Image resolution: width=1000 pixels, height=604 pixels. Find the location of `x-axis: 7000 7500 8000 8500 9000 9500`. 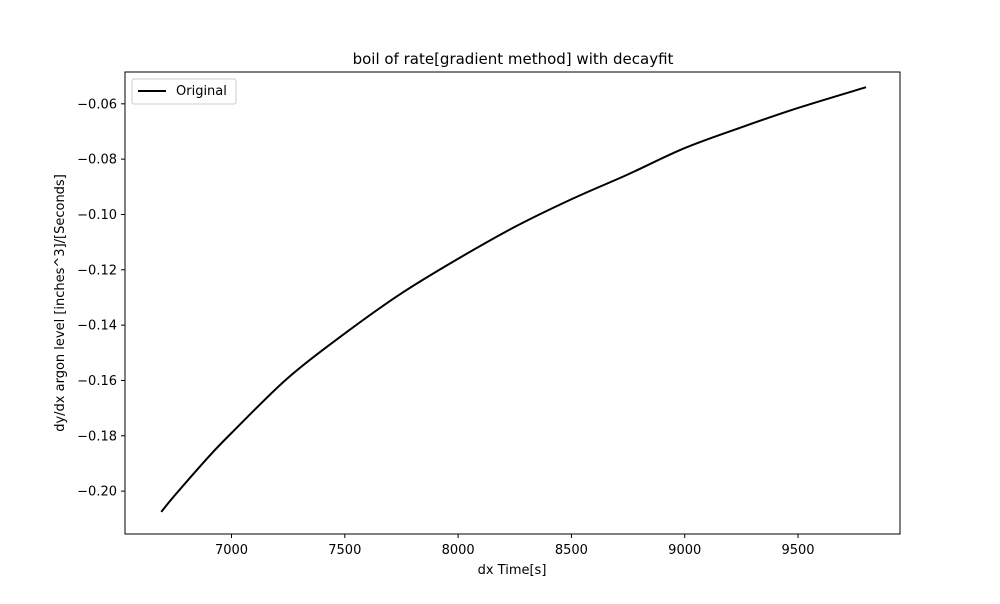

x-axis: 7000 7500 8000 8500 9000 9500 is located at coordinates (515, 546).